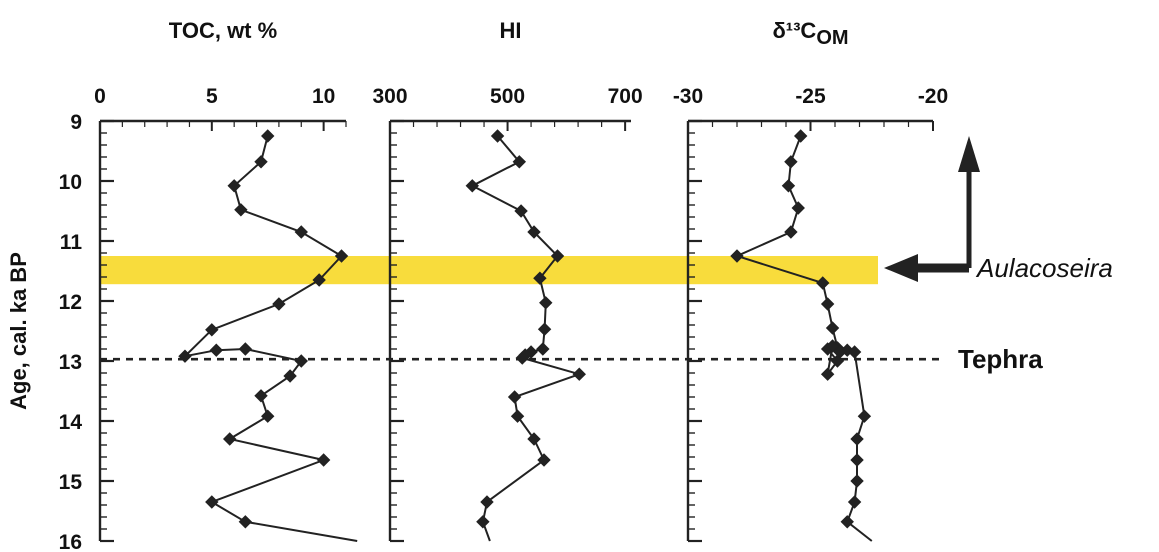 The width and height of the screenshot is (1159, 552). What do you see at coordinates (969, 154) in the screenshot?
I see `up-arrow-head-icon` at bounding box center [969, 154].